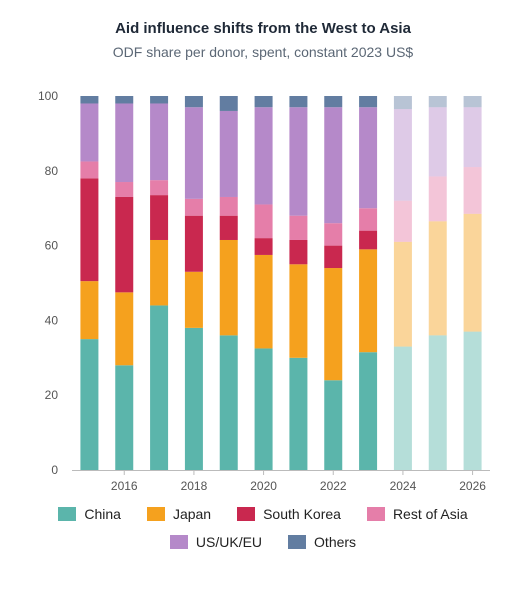 The width and height of the screenshot is (526, 589). I want to click on legend-item: Rest of Asia, so click(417, 514).